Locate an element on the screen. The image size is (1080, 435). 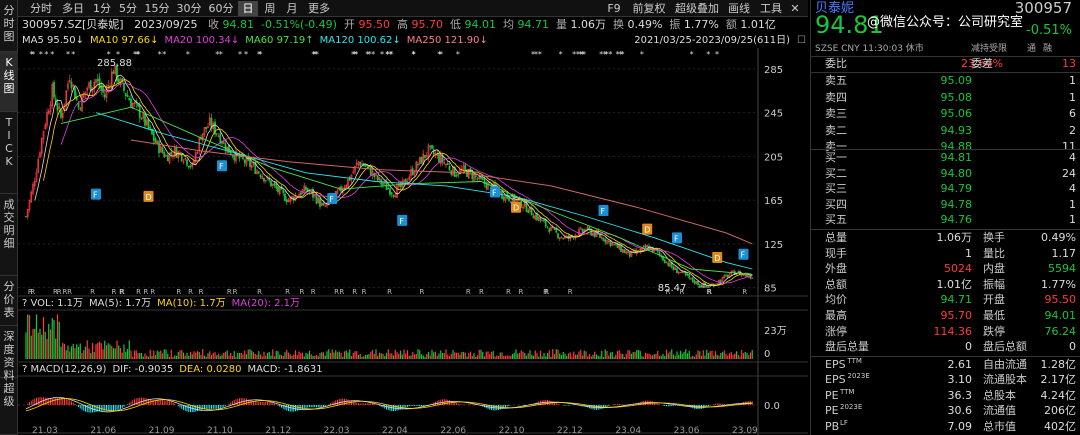
left-tab-5: 深度资料 is located at coordinates (9, 354).